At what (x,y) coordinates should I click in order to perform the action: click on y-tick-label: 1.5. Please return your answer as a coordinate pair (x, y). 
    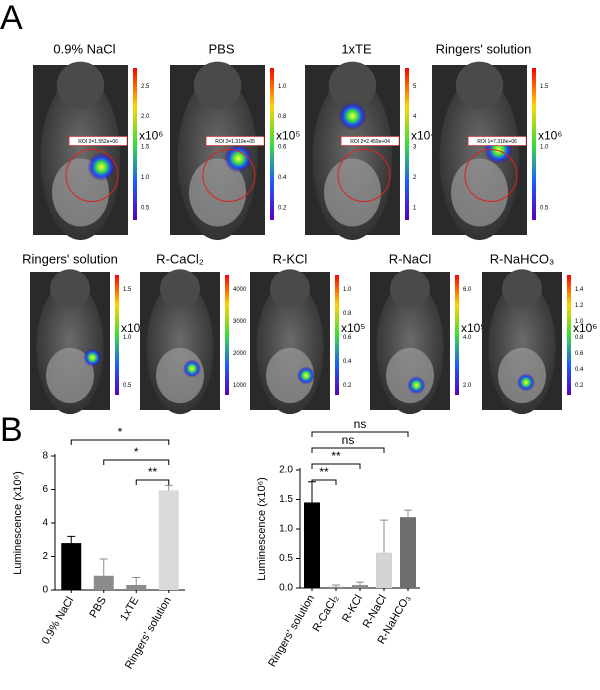
    Looking at the image, I should click on (286, 499).